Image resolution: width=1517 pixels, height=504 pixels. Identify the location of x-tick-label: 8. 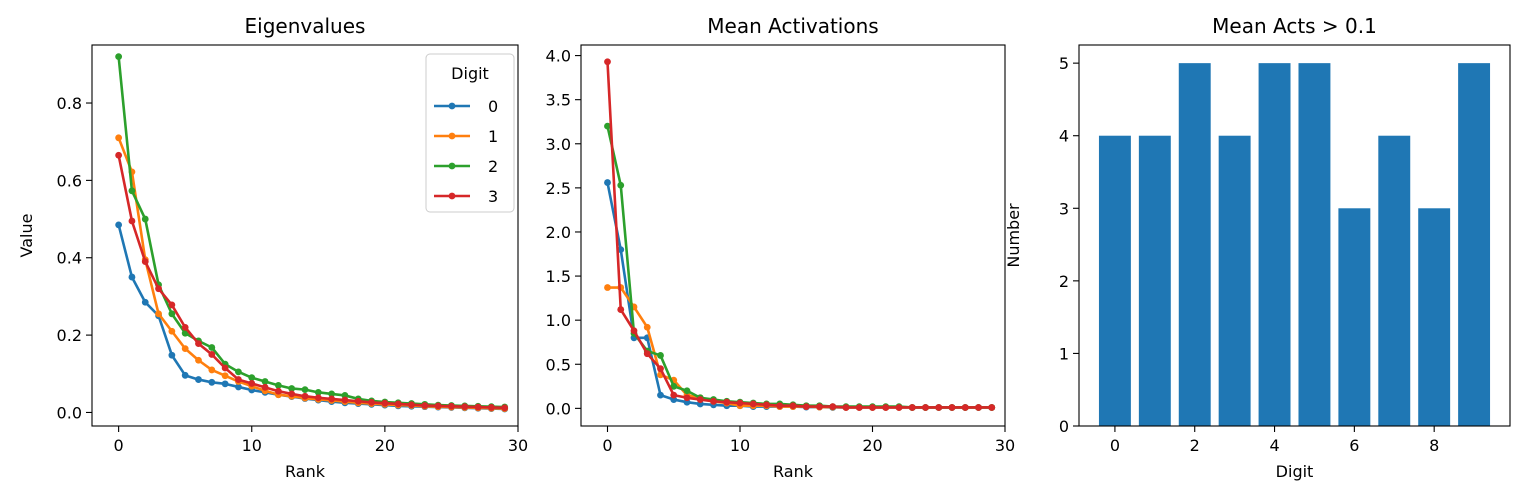
(1434, 445).